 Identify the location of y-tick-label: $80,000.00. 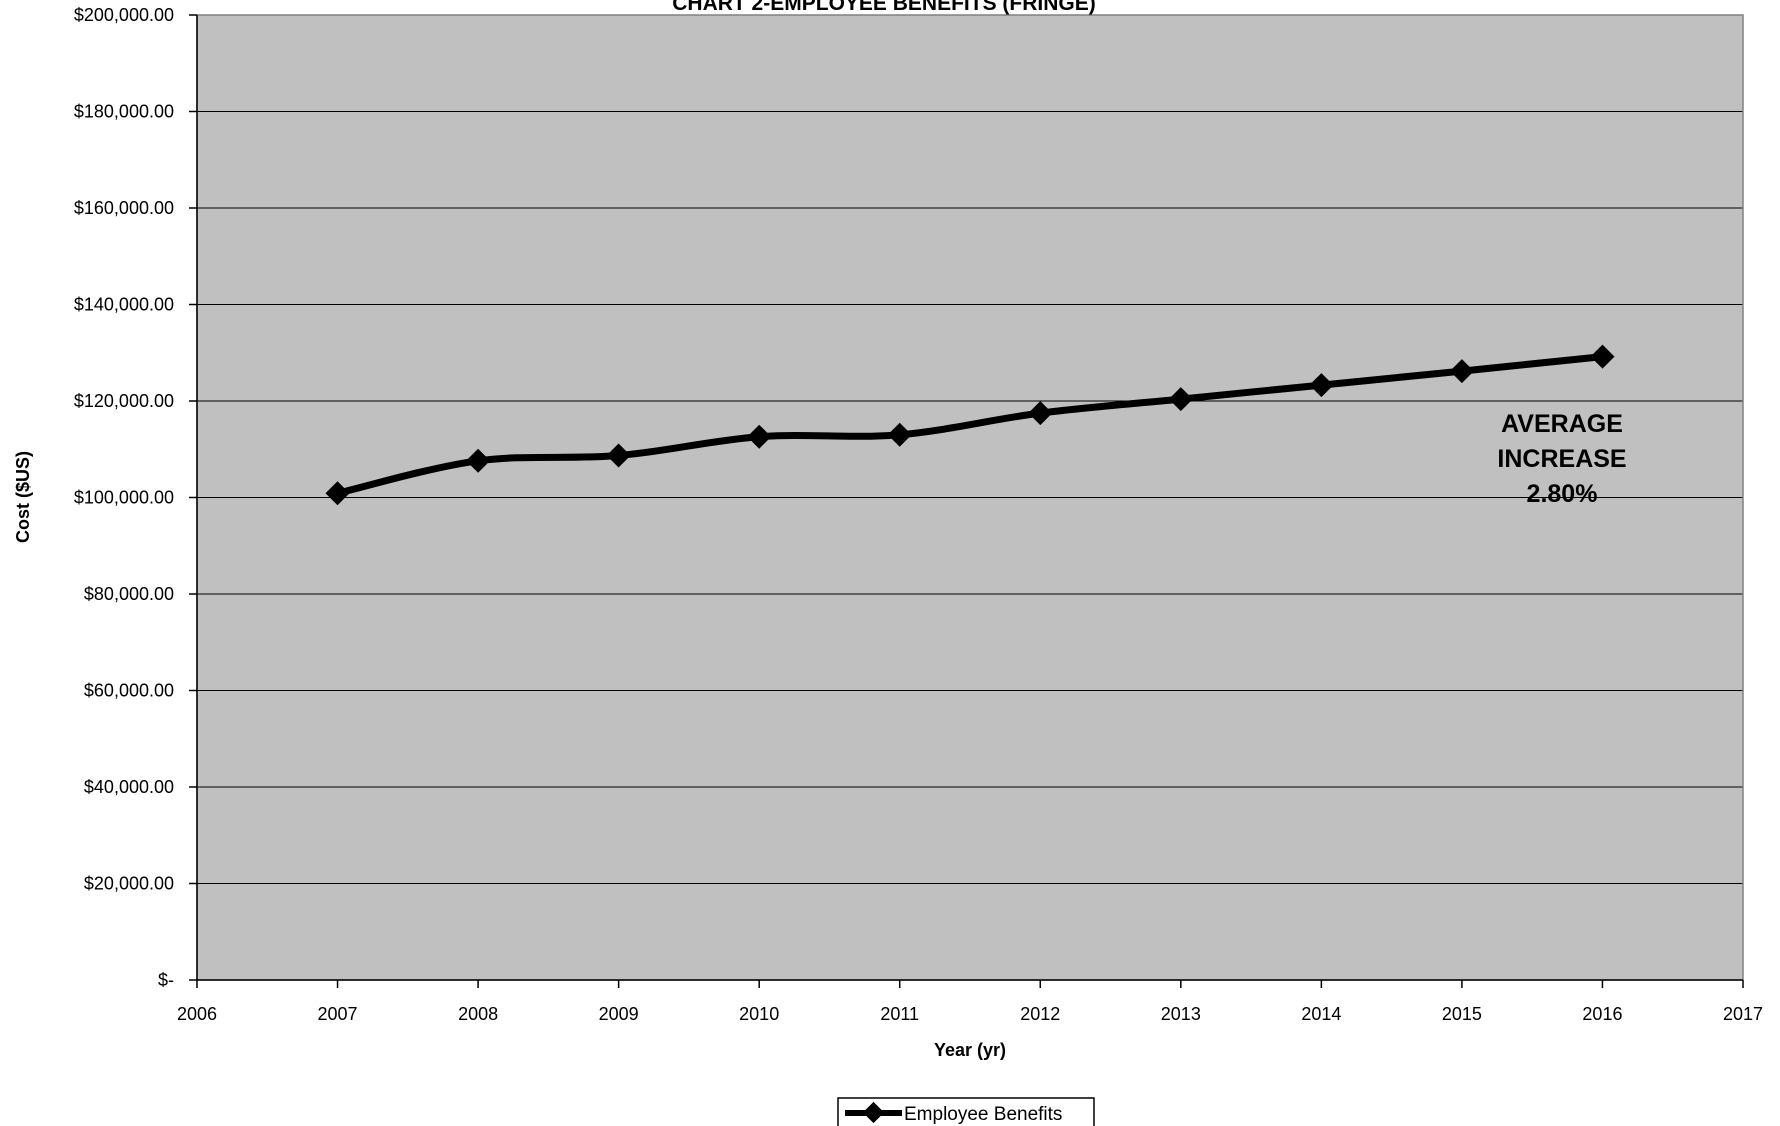
(129, 594).